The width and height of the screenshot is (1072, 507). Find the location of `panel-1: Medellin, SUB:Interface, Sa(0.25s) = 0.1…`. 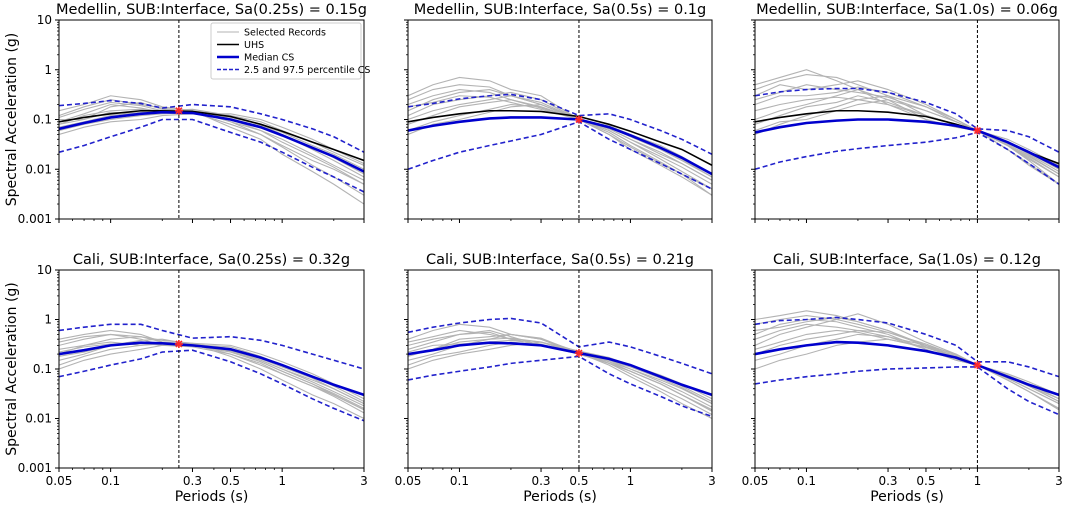

panel-1: Medellin, SUB:Interface, Sa(0.25s) = 0.1… is located at coordinates (185, 114).